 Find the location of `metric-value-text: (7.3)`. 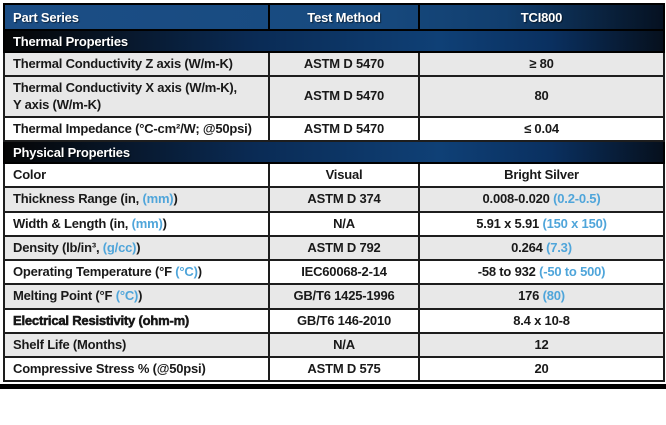

metric-value-text: (7.3) is located at coordinates (559, 247).